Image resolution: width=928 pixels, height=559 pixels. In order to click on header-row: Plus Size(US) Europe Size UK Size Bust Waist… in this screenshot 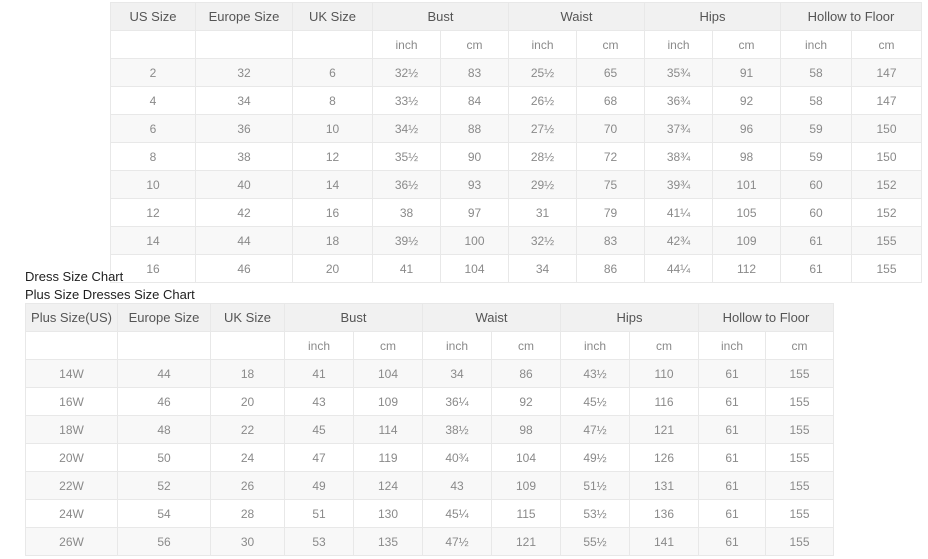, I will do `click(429, 317)`.